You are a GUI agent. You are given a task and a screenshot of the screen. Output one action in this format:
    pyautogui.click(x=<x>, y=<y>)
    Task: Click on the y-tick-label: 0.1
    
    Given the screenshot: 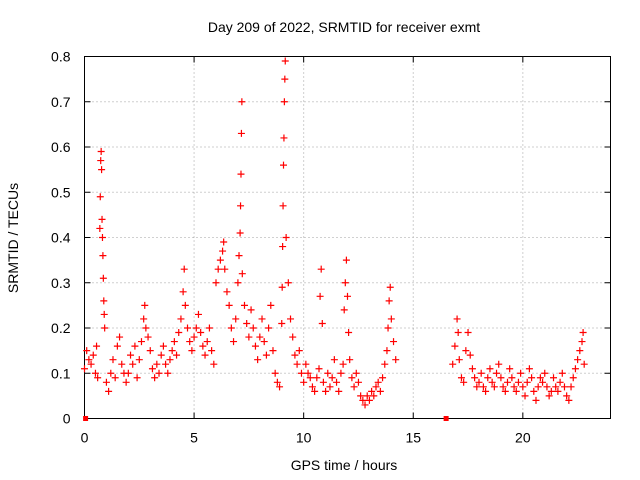 What is the action you would take?
    pyautogui.click(x=61, y=373)
    